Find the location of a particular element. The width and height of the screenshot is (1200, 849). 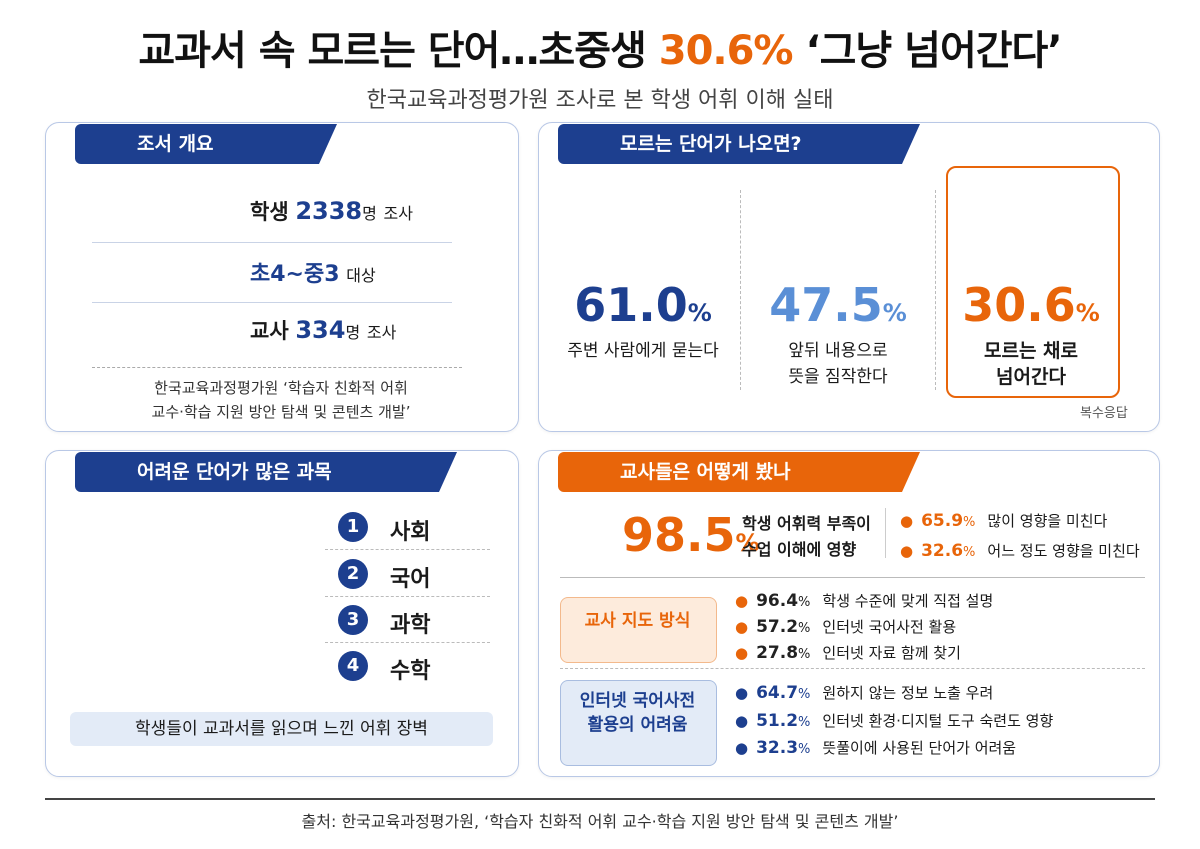

subject-name: 사회 is located at coordinates (410, 532).